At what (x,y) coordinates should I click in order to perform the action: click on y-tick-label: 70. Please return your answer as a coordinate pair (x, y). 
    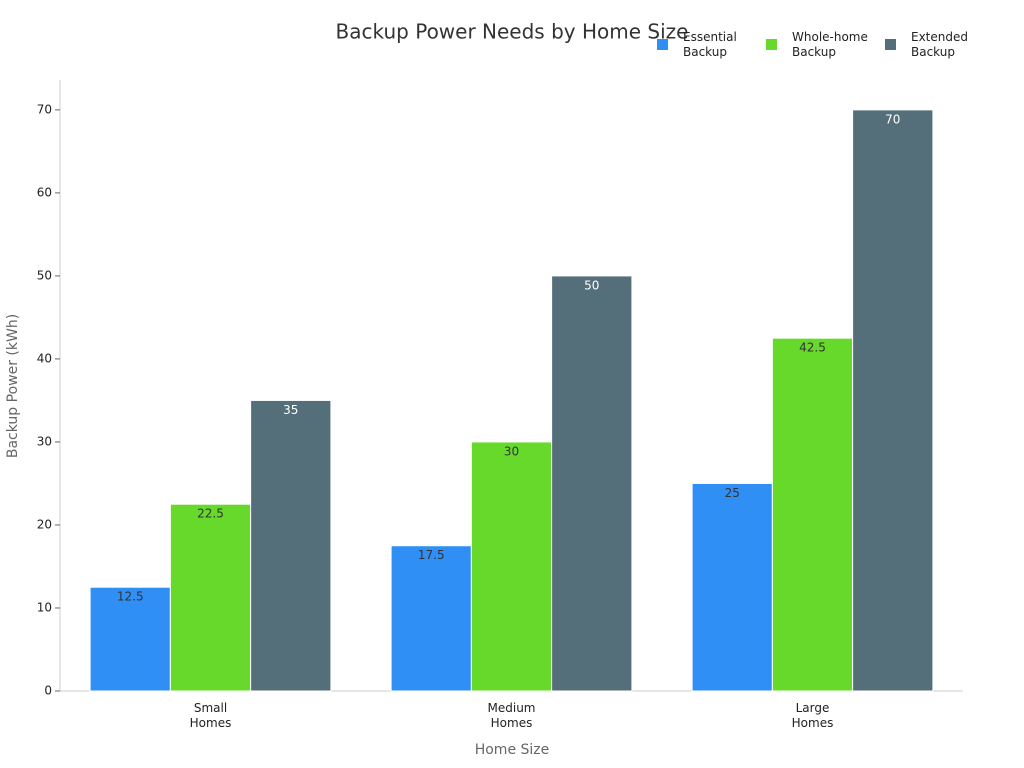
    Looking at the image, I should click on (44, 109).